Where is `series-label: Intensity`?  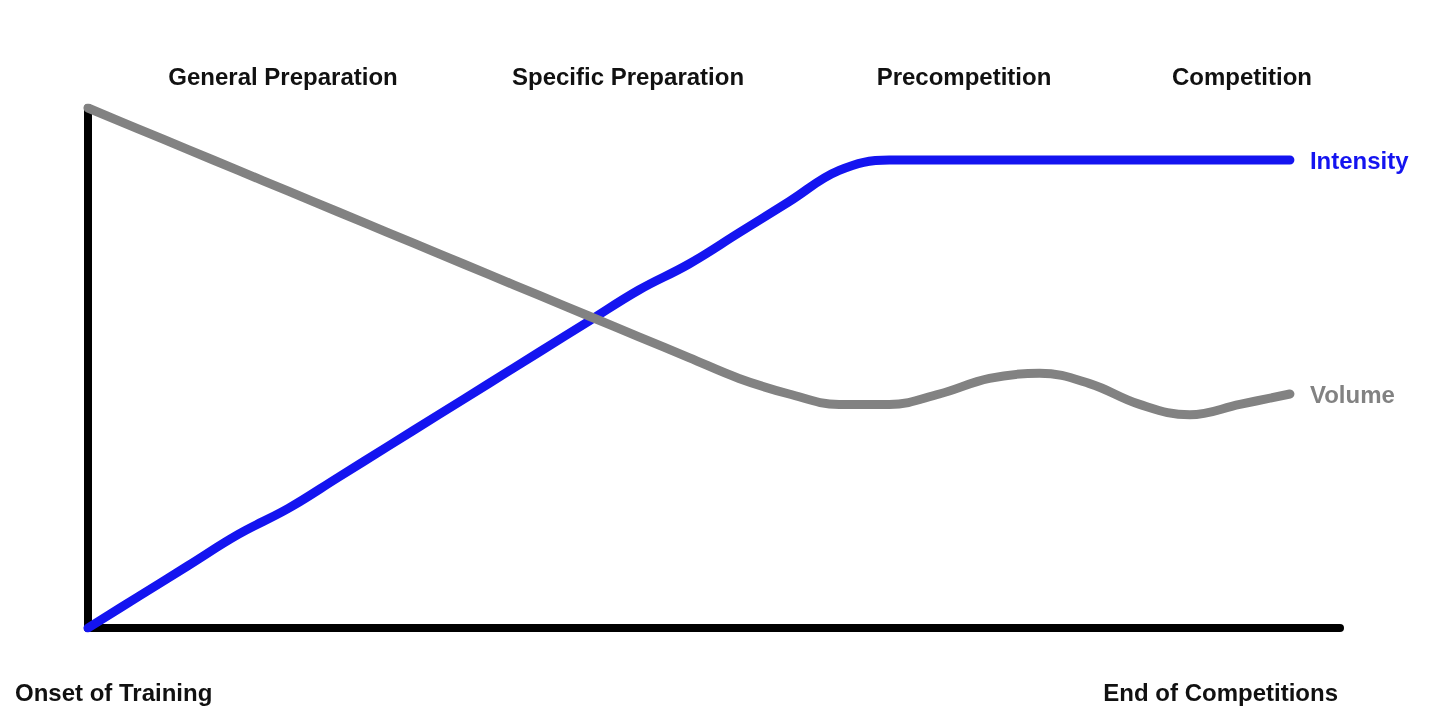
series-label: Intensity is located at coordinates (1359, 160).